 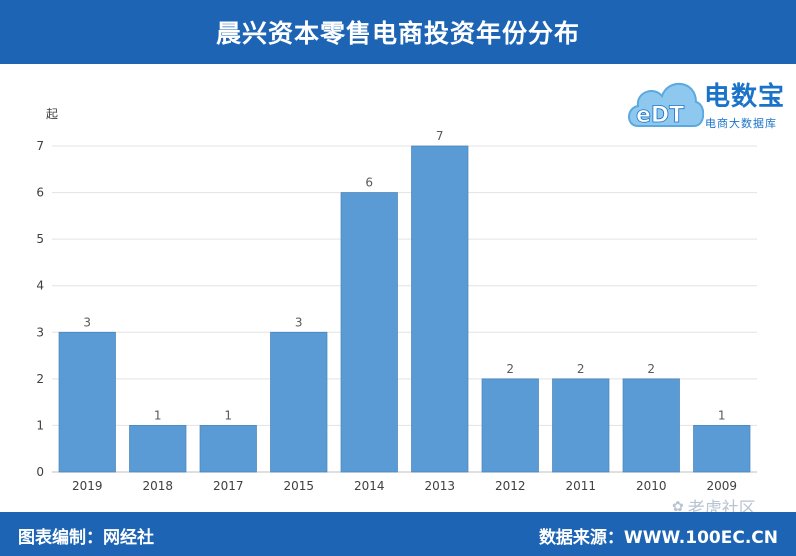 What do you see at coordinates (369, 183) in the screenshot?
I see `data-label: 6` at bounding box center [369, 183].